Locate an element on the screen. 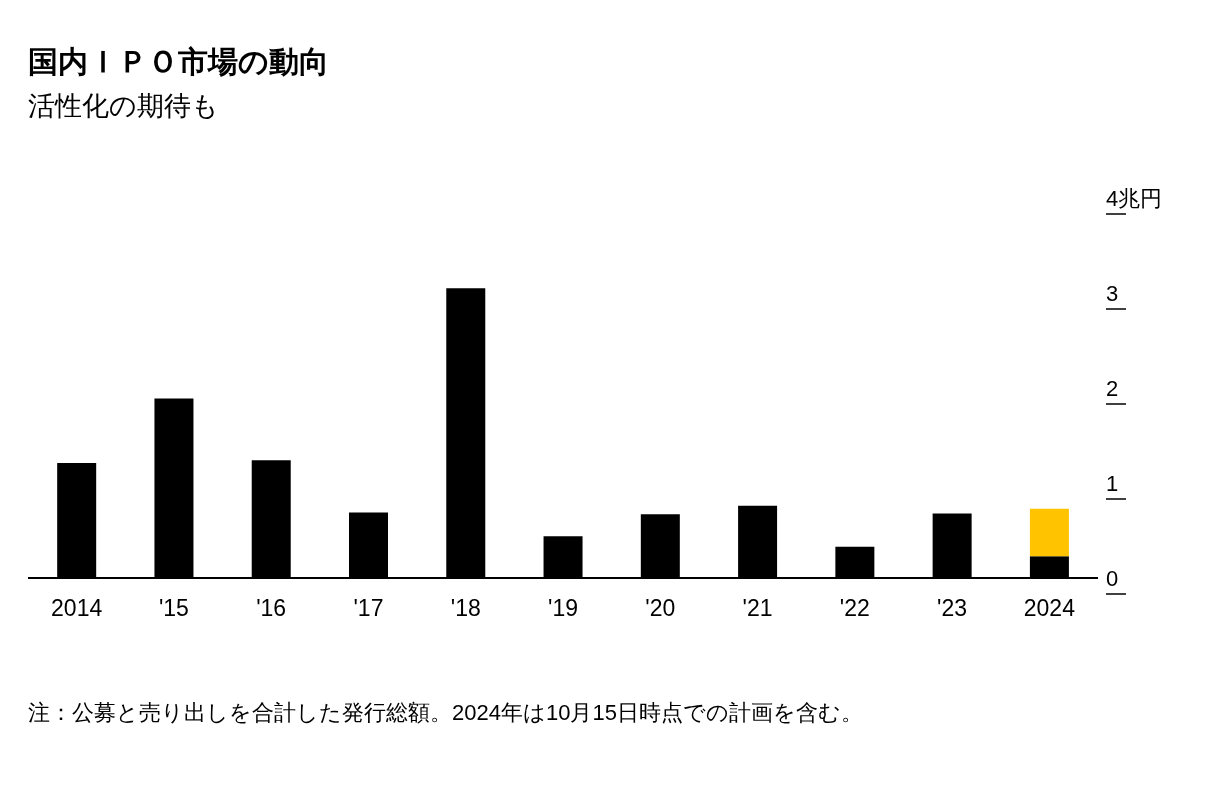 This screenshot has width=1224, height=794. bar is located at coordinates (1049, 532).